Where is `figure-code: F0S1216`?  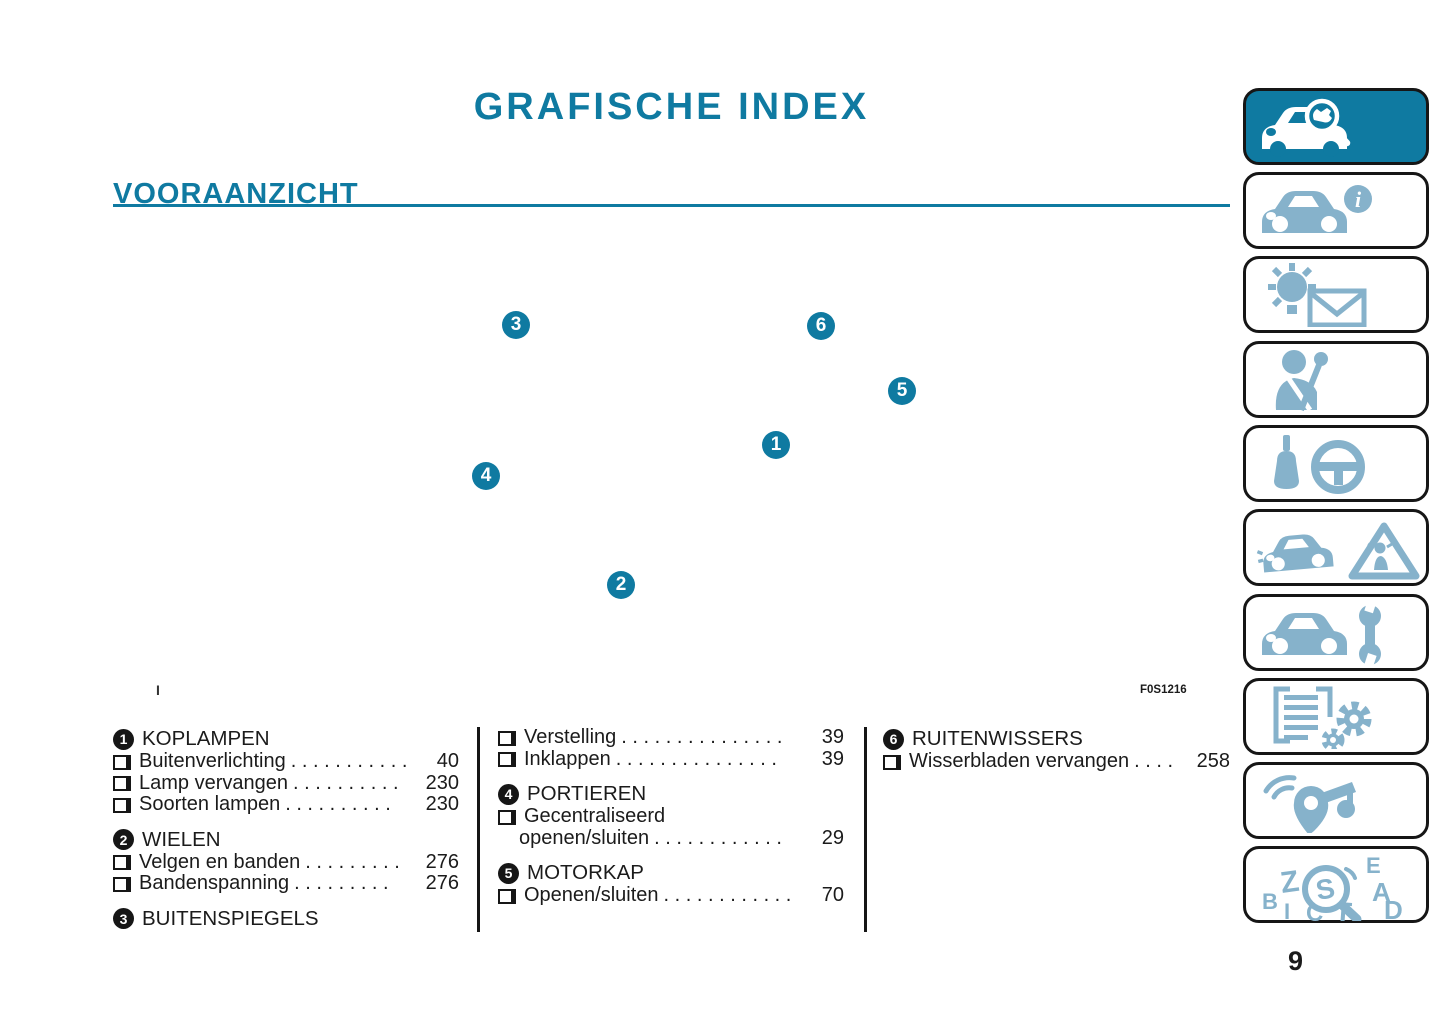
figure-code: F0S1216 is located at coordinates (1163, 690).